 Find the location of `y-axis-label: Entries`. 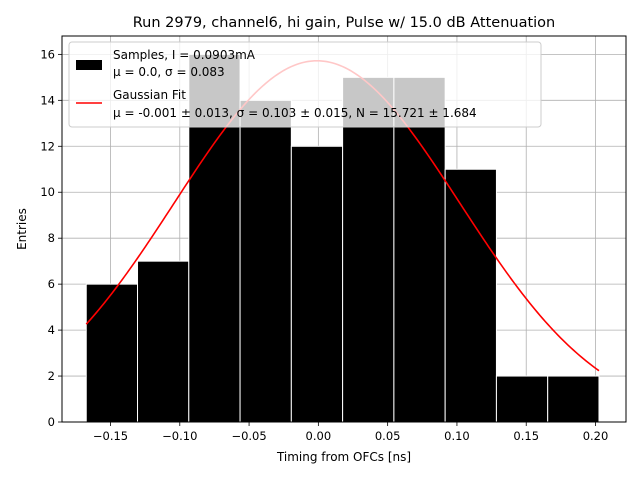

y-axis-label: Entries is located at coordinates (22, 229).